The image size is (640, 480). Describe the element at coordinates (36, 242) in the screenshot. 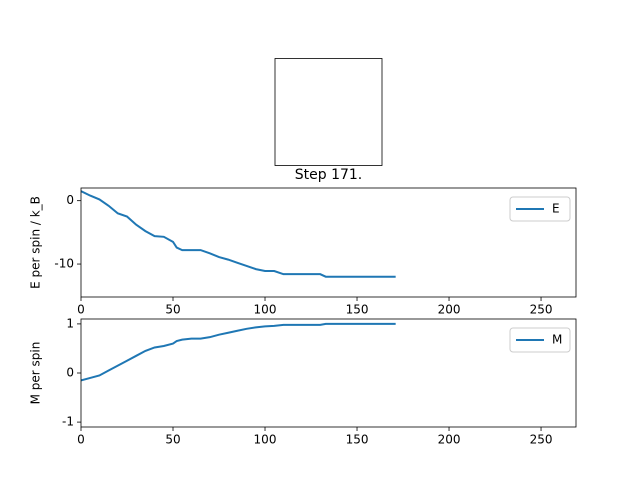

I see `y-axis-label: E per spin / k_B` at that location.